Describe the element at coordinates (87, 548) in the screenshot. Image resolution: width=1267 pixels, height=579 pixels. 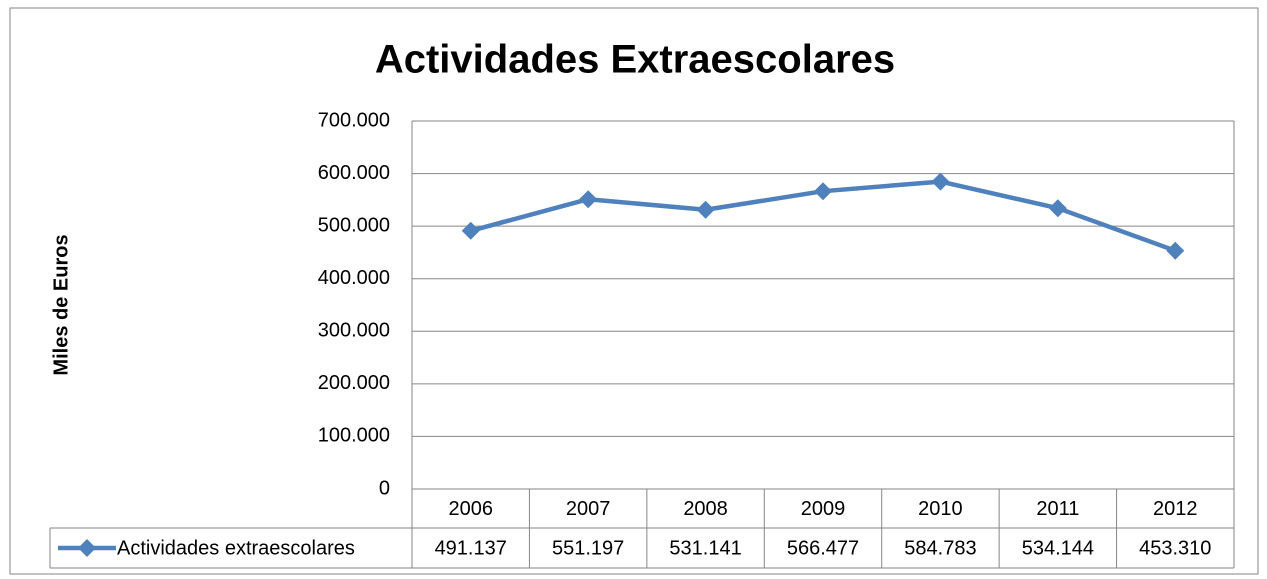
I see `legend-marker` at that location.